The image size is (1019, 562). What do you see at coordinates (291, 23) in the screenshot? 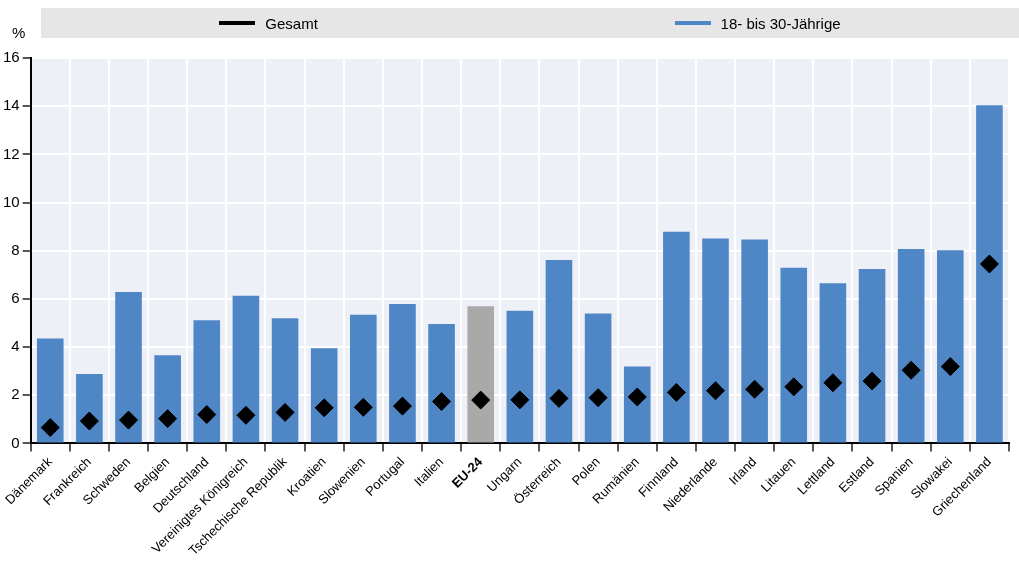
I see `legend-label: Gesamt` at bounding box center [291, 23].